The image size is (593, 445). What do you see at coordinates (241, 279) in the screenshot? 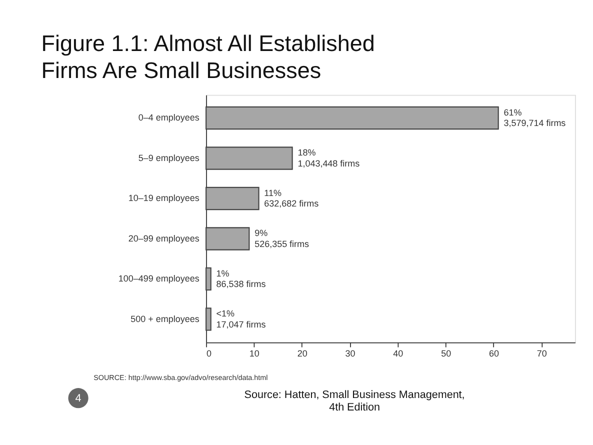
I see `data-label: 1% 86,538 firms` at bounding box center [241, 279].